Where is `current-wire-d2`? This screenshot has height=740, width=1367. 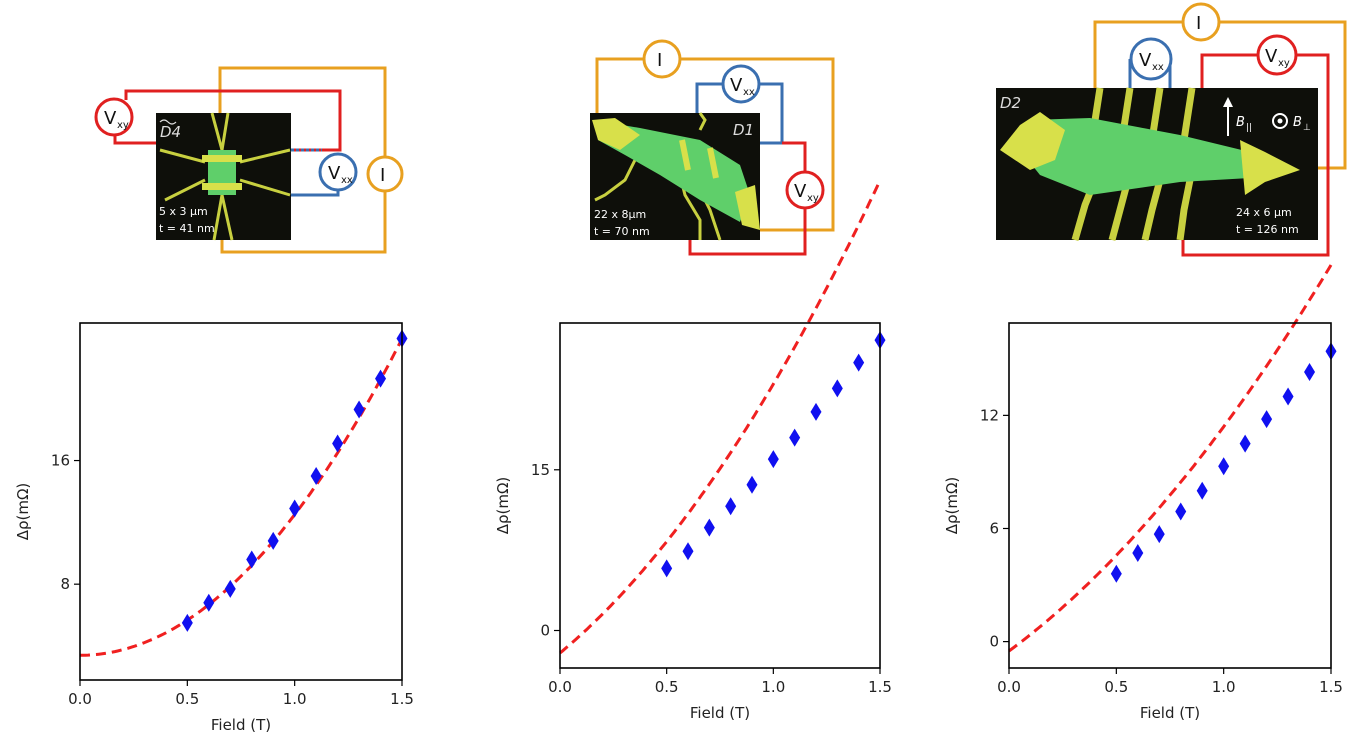 current-wire-d2 is located at coordinates (1139, 54).